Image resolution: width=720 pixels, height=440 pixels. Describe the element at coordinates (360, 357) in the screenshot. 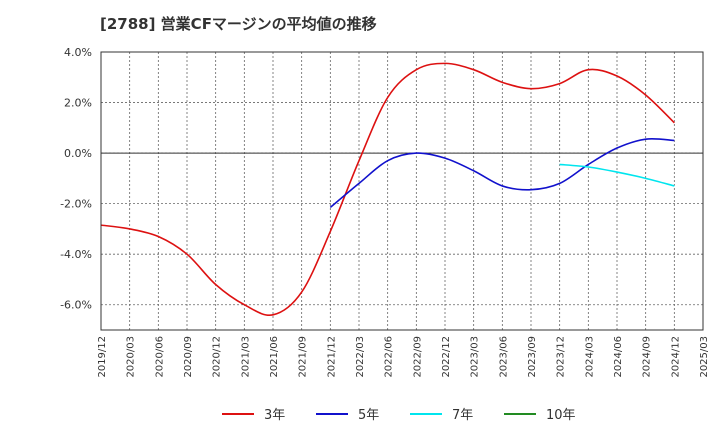

I see `x-tick-label: 2022/03` at that location.